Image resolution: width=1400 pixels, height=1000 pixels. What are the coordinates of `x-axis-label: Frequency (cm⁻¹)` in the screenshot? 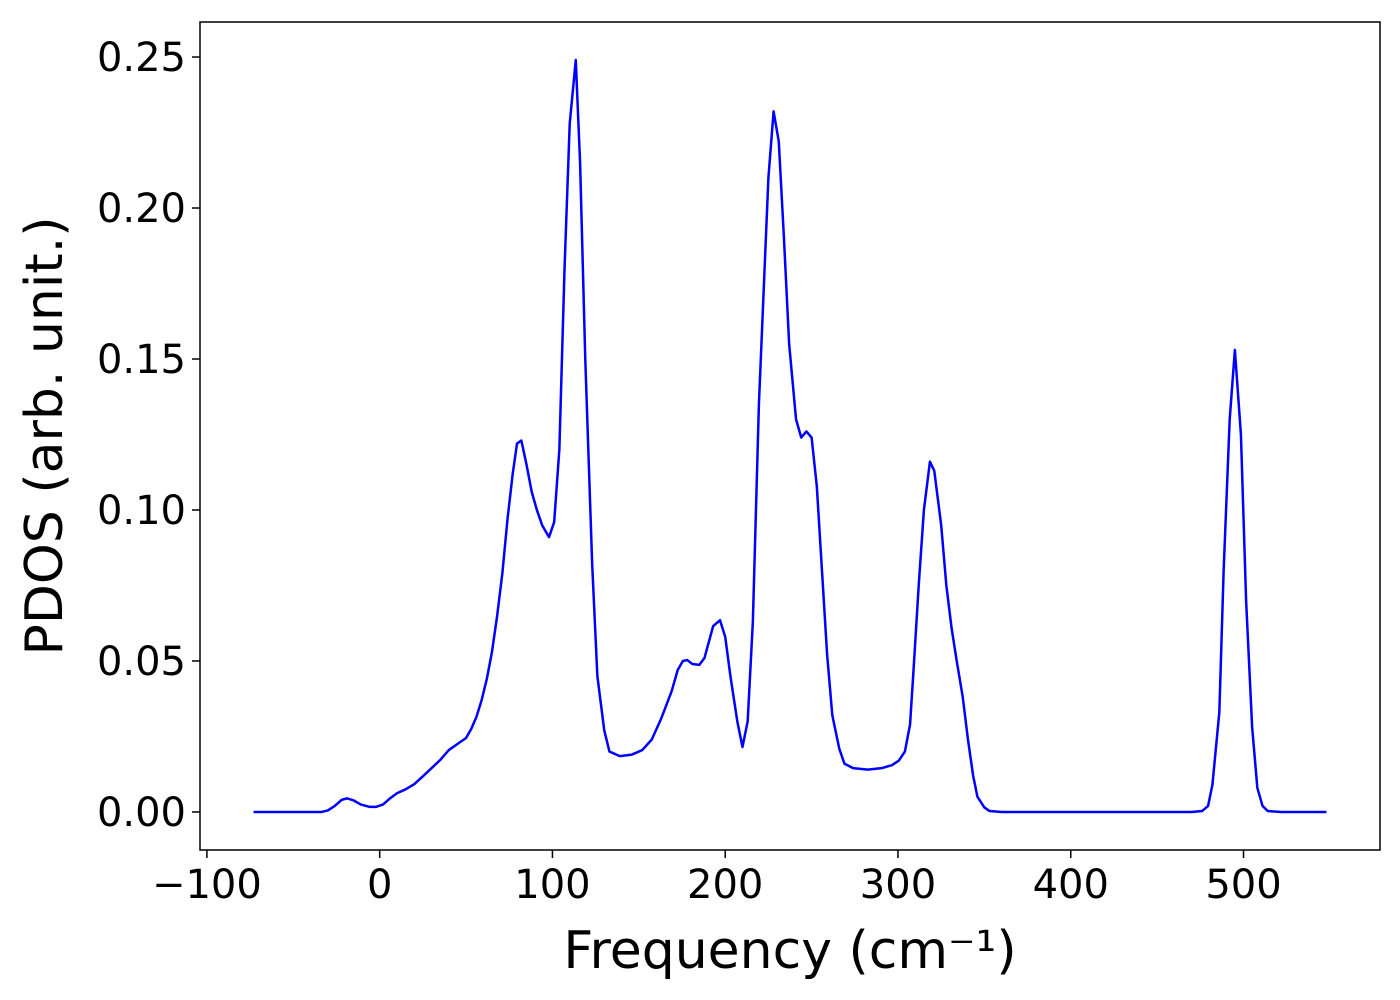 It's located at (789, 951).